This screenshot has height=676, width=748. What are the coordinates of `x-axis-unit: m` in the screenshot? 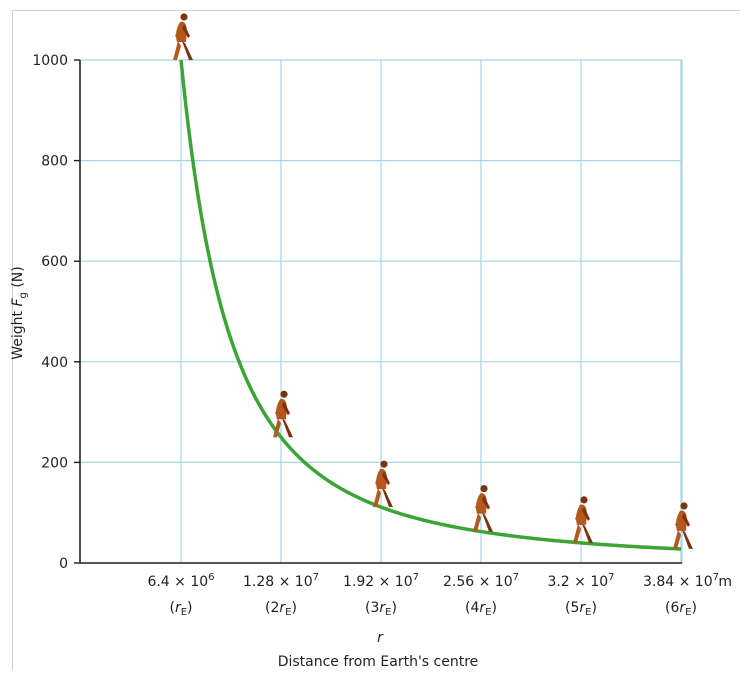 It's located at (725, 582).